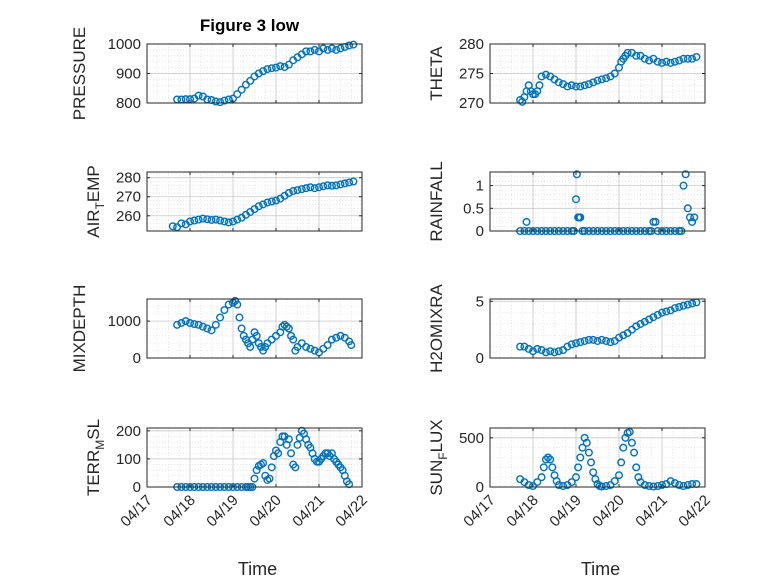  What do you see at coordinates (79, 329) in the screenshot?
I see `y-axis-label: MIXDEPTH` at bounding box center [79, 329].